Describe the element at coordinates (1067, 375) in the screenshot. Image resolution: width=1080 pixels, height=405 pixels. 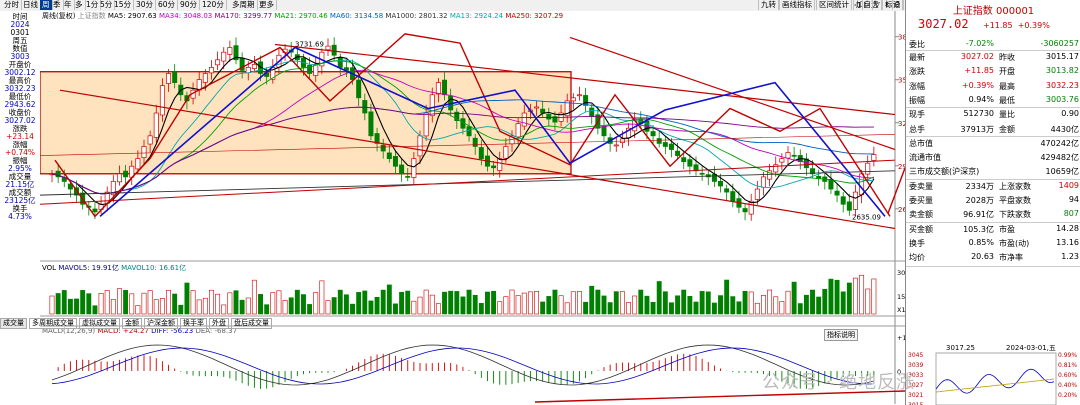
I see `mini-pct-tick: 0.60%` at that location.